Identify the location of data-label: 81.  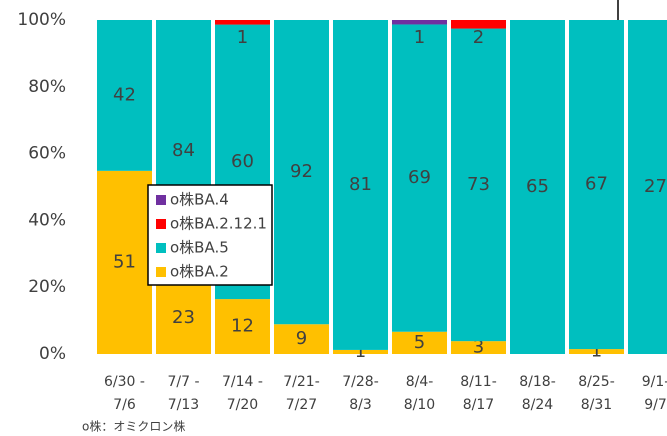
(360, 184).